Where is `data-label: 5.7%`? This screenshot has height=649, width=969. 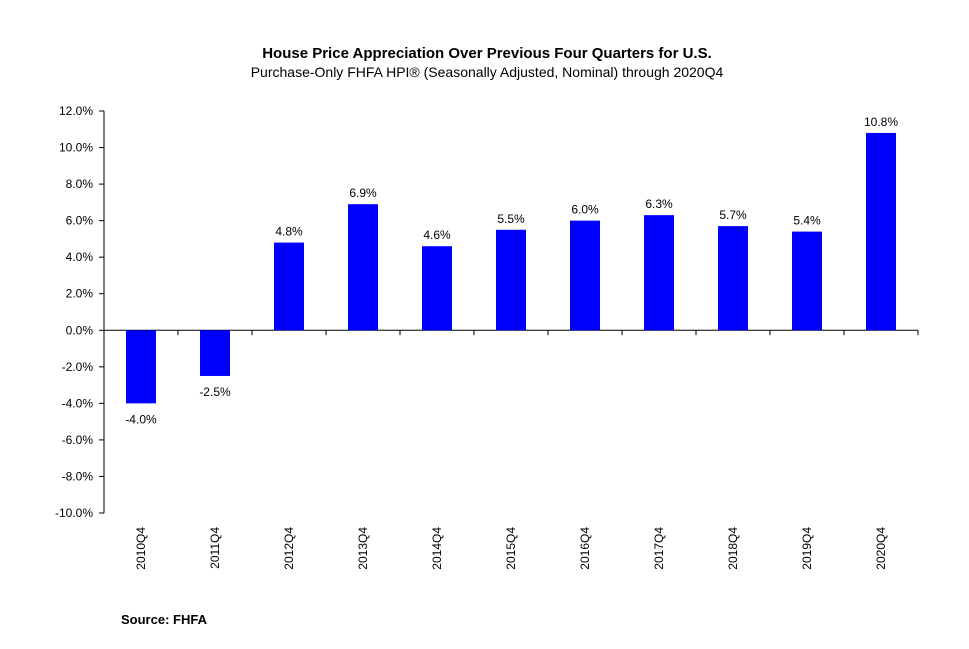 data-label: 5.7% is located at coordinates (733, 215).